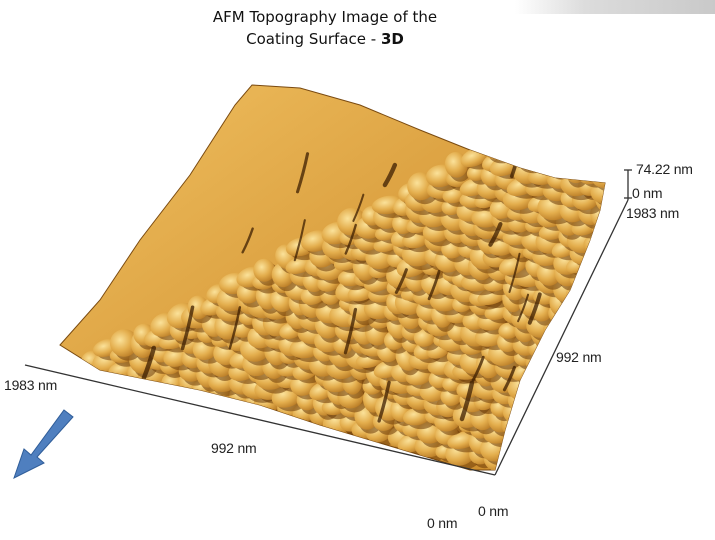 Image resolution: width=715 pixels, height=540 pixels. Describe the element at coordinates (442, 523) in the screenshot. I see `x-axis-min-label: 0 nm` at that location.